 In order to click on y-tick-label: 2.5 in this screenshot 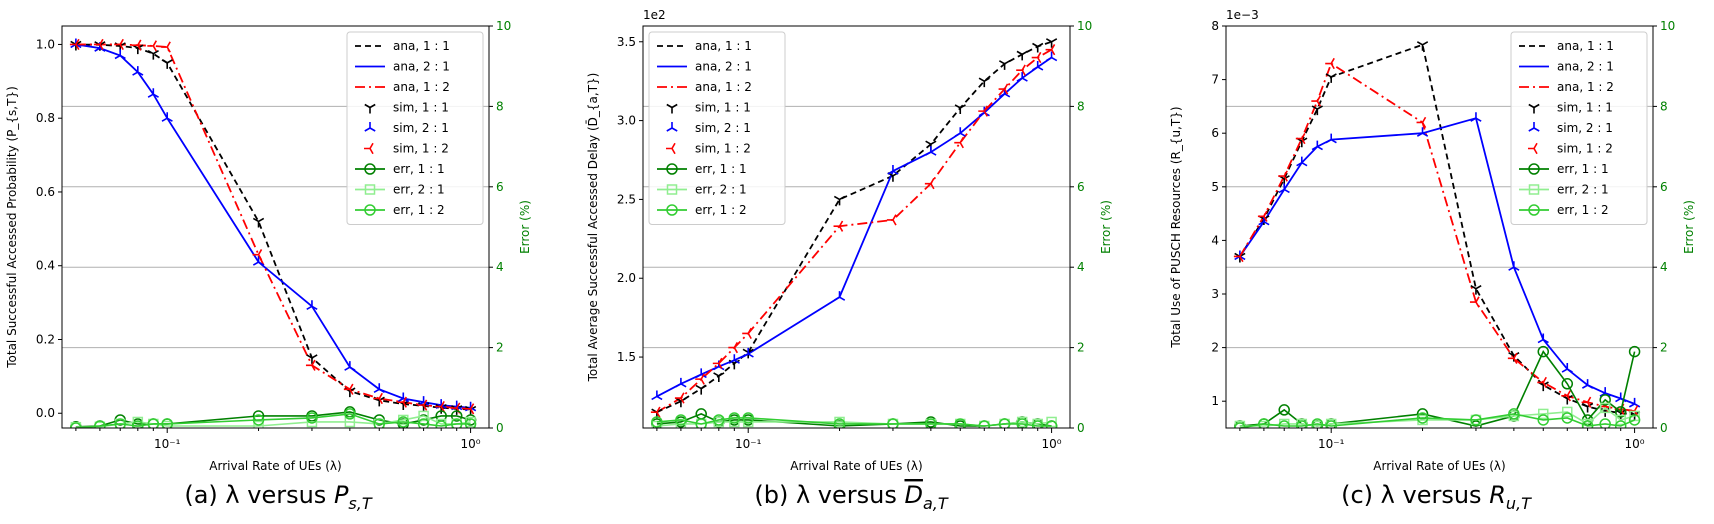, I will do `click(626, 199)`.